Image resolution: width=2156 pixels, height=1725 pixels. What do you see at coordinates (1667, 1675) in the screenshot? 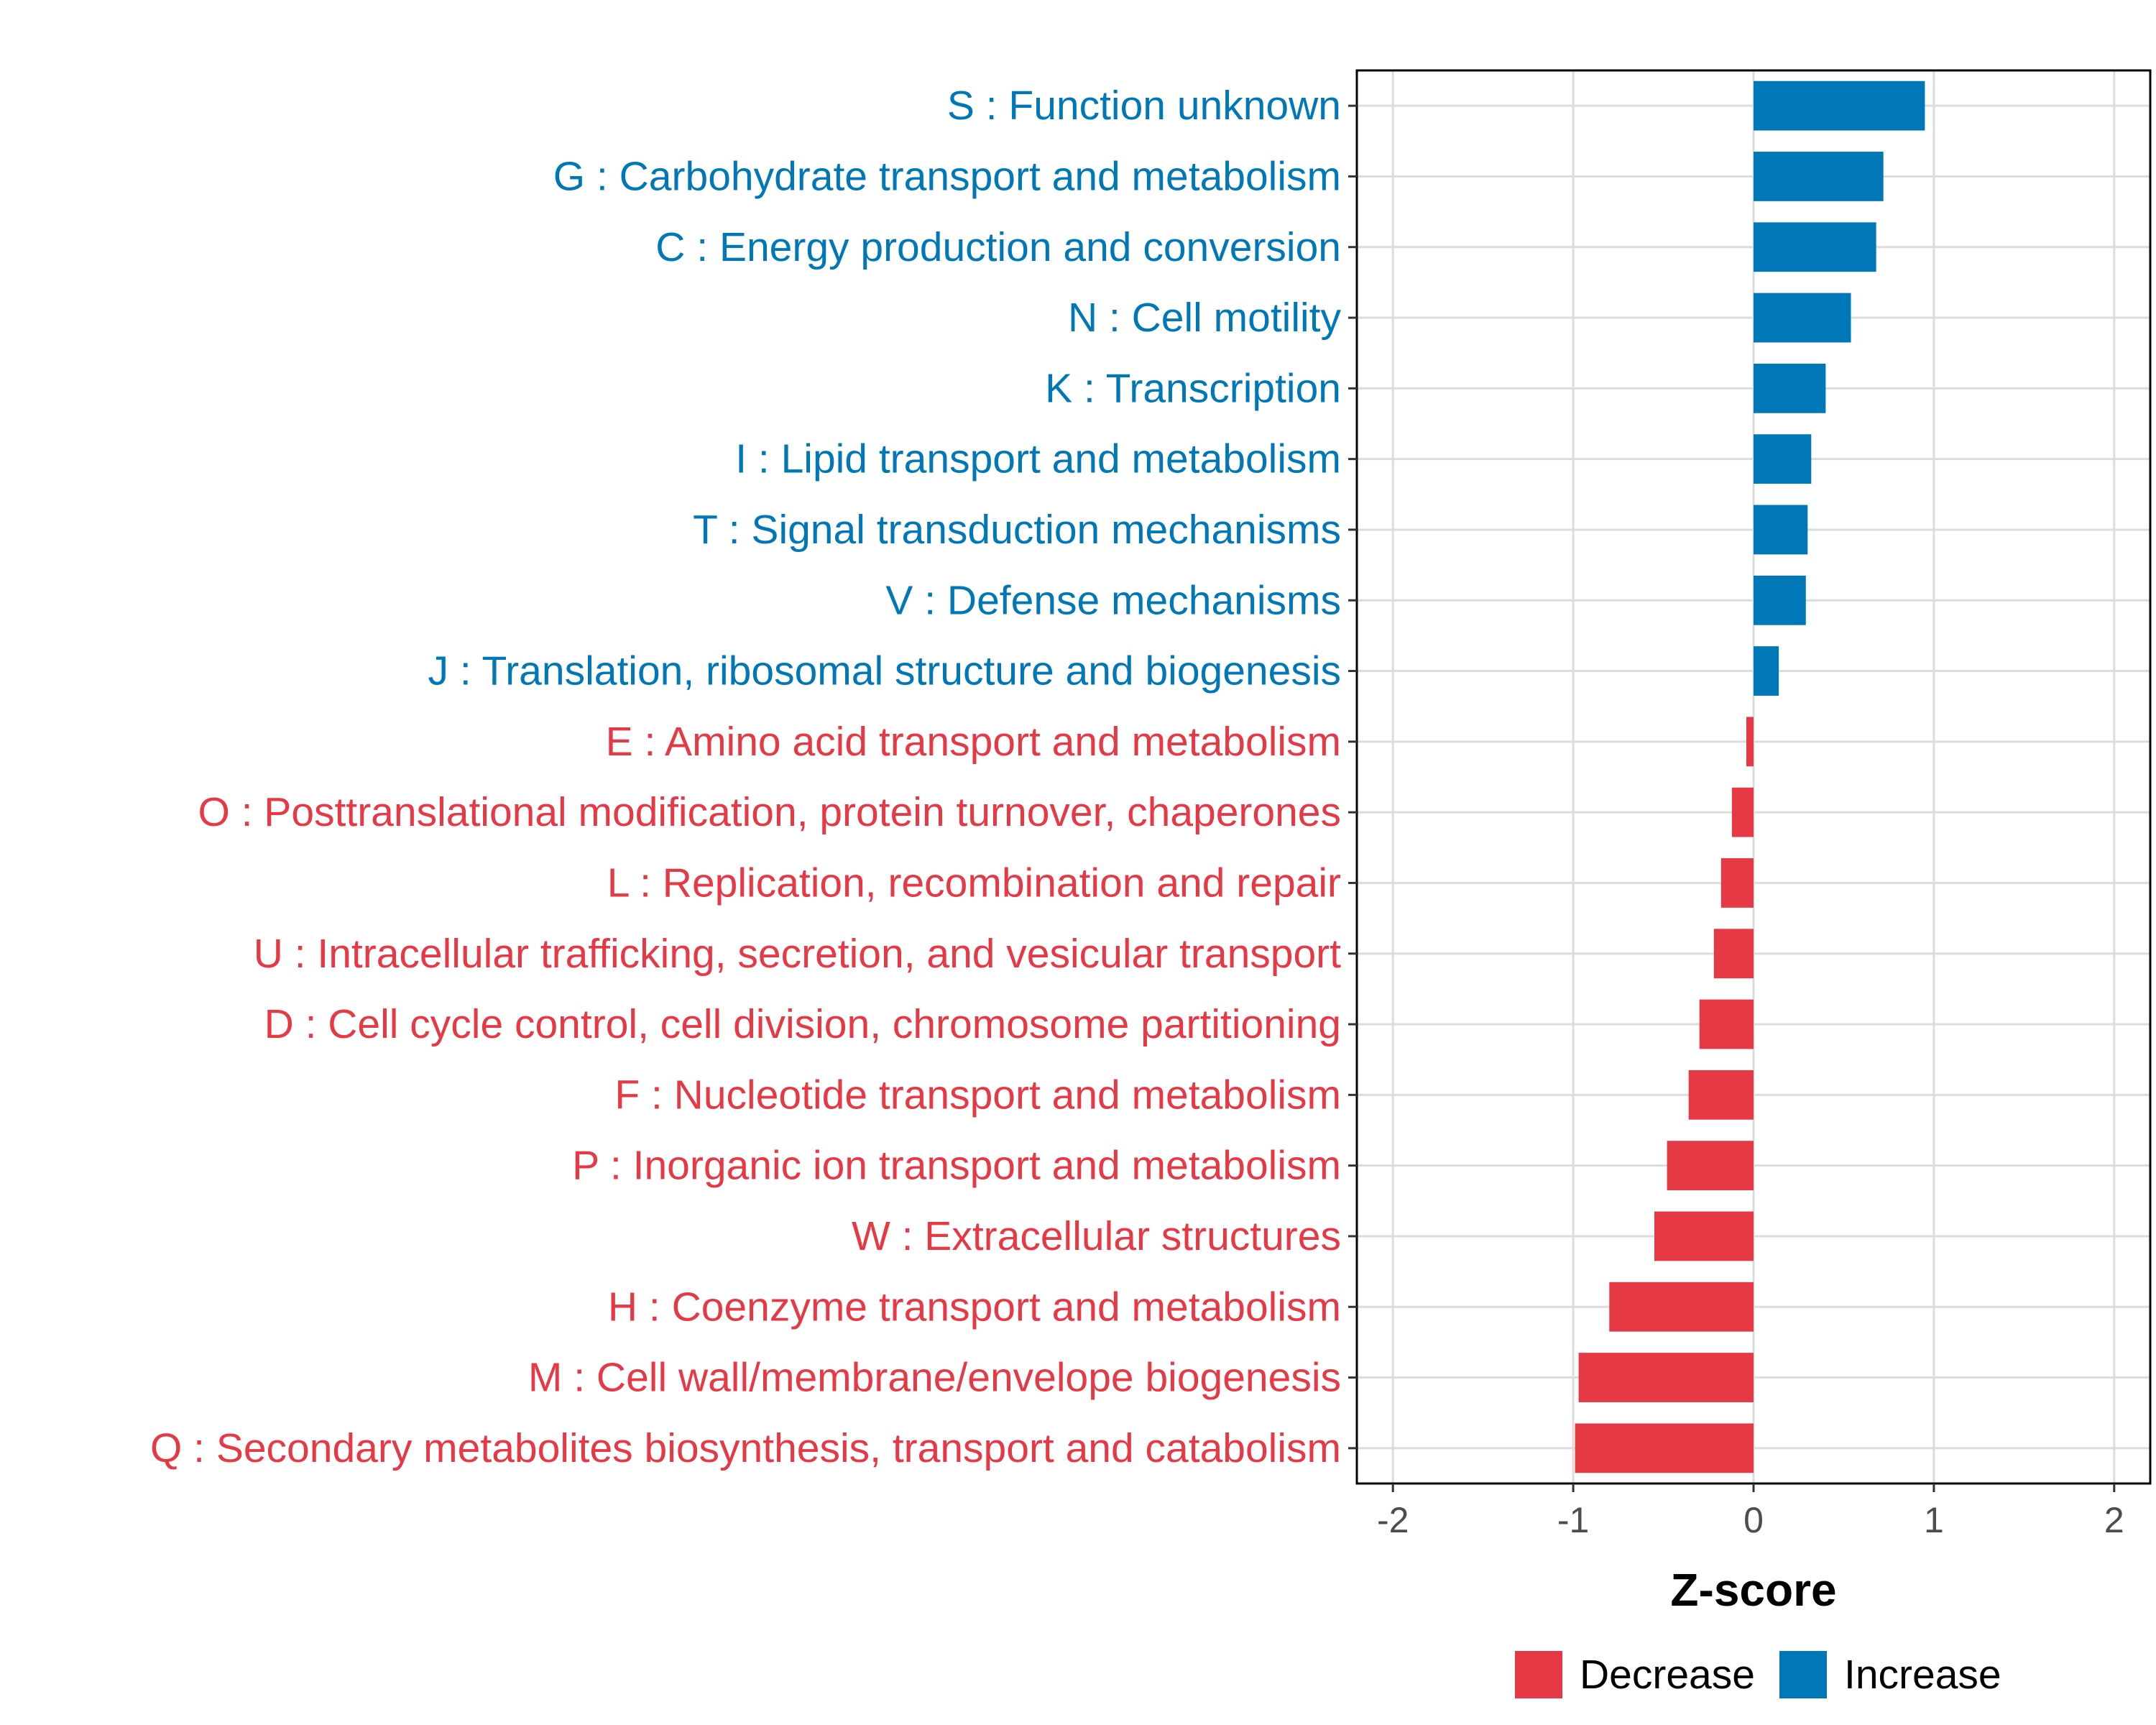
I see `legend-label-decrease: Decrease` at bounding box center [1667, 1675].